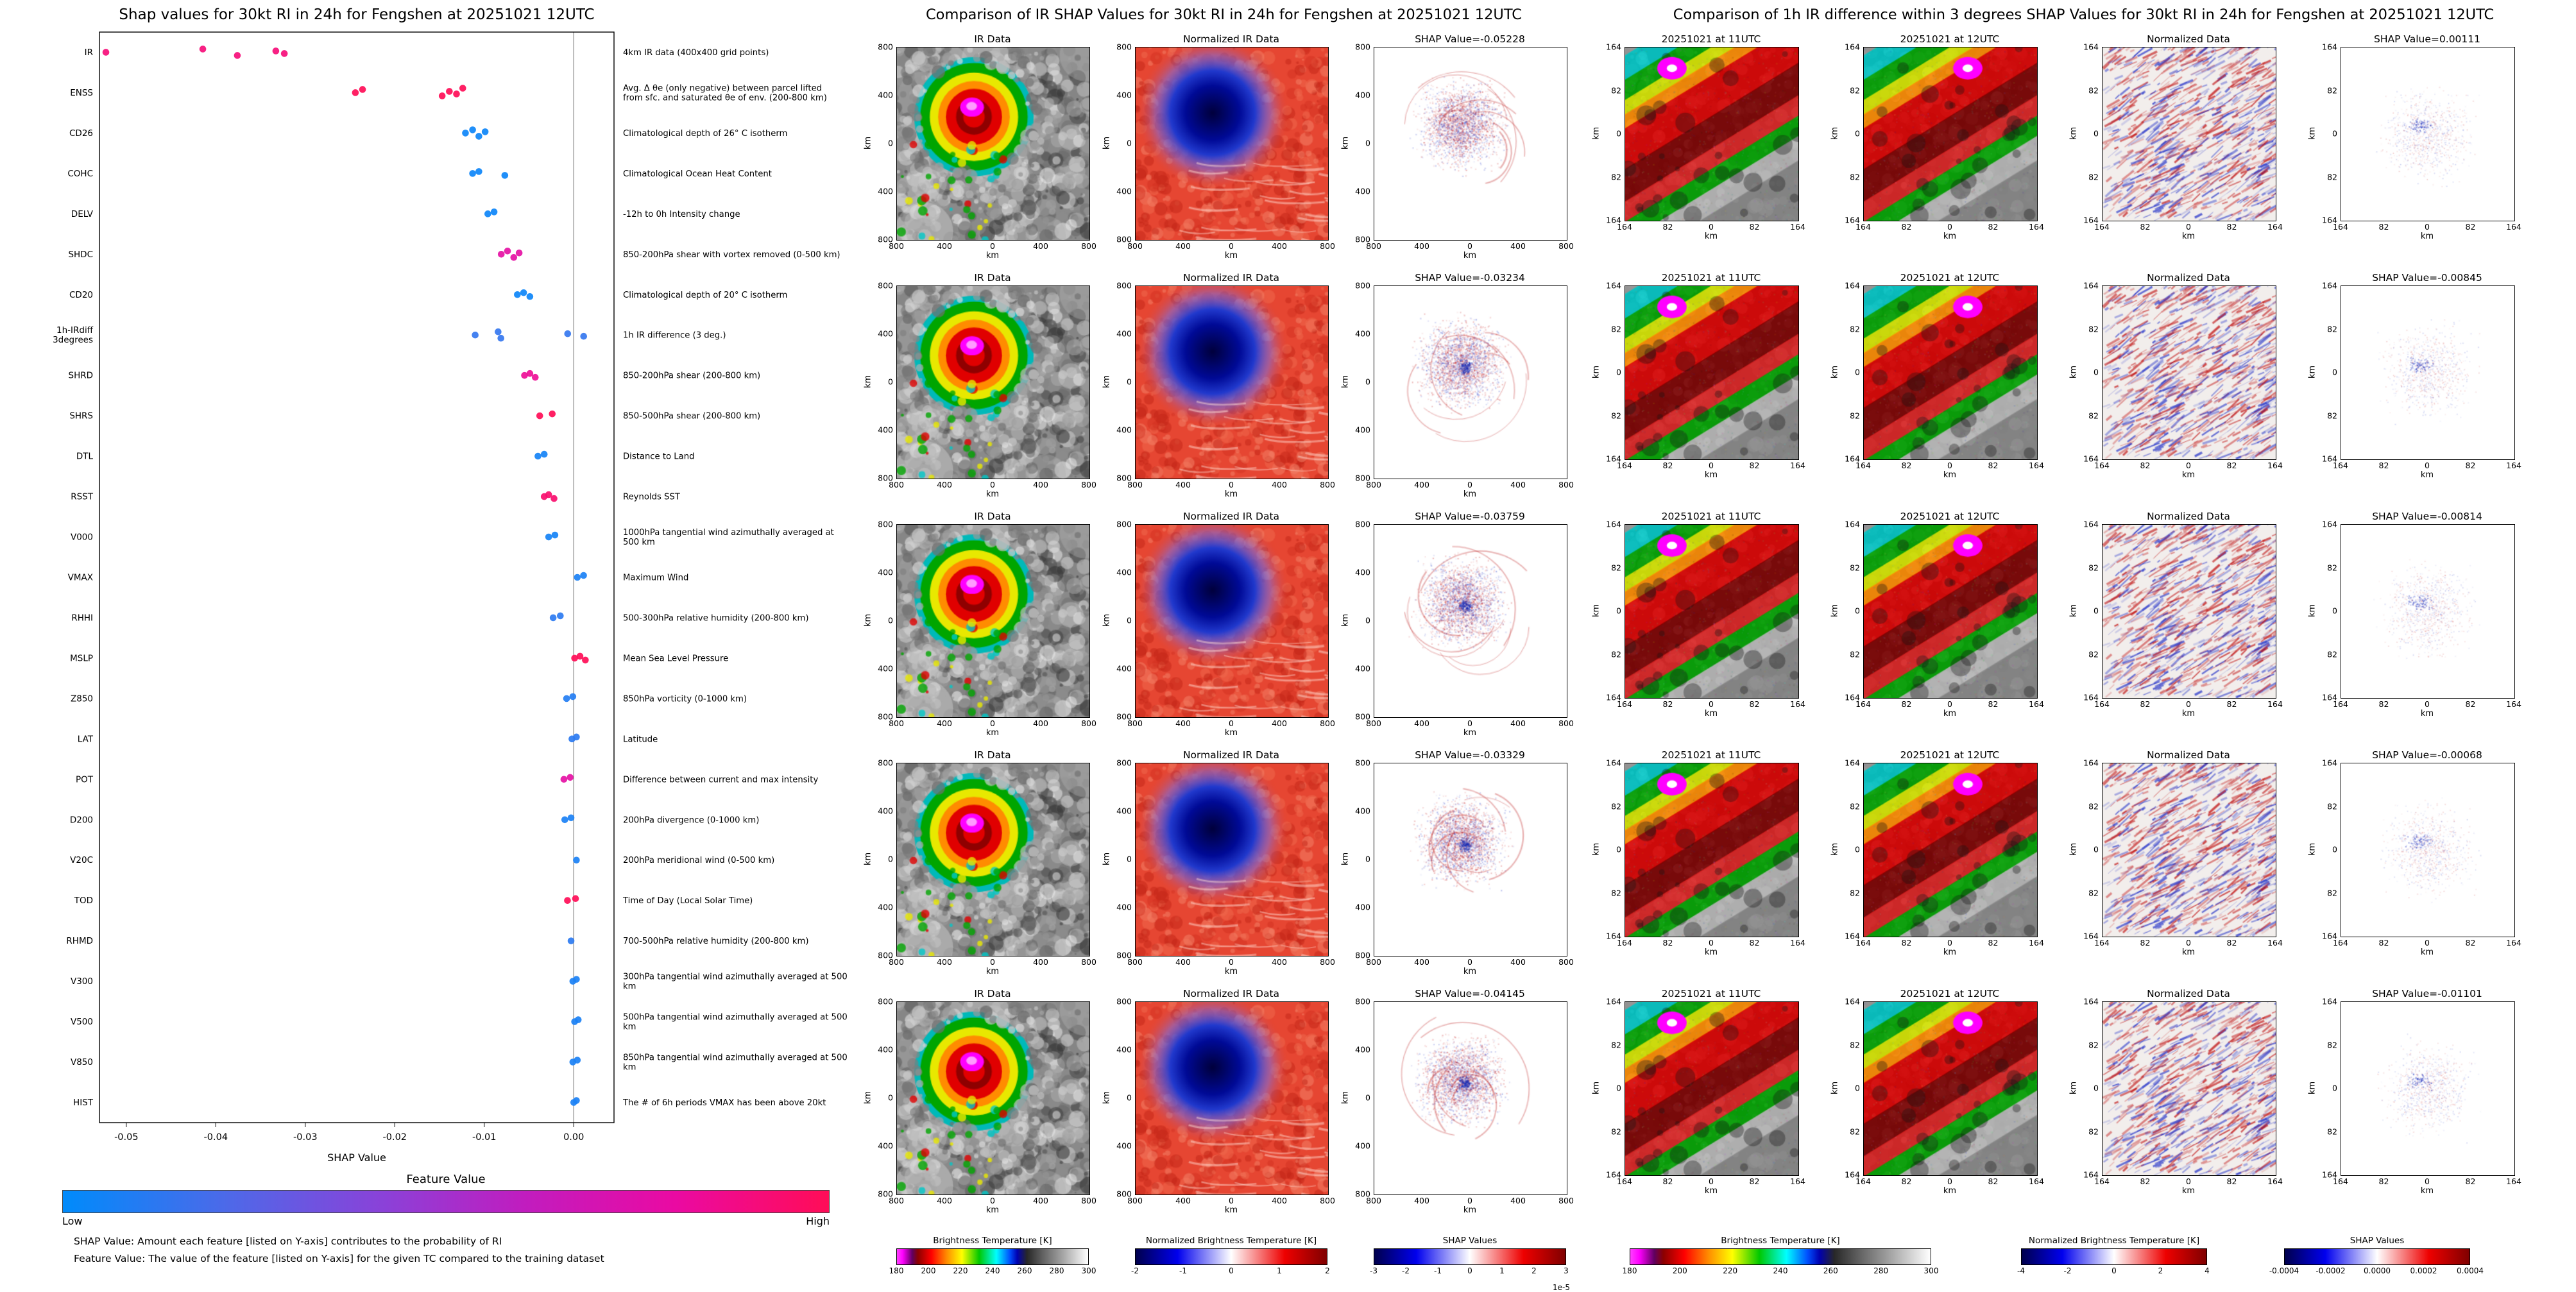 The image size is (2576, 1292). Describe the element at coordinates (1534, 1270) in the screenshot. I see `colorbar-tick-label: 2` at that location.